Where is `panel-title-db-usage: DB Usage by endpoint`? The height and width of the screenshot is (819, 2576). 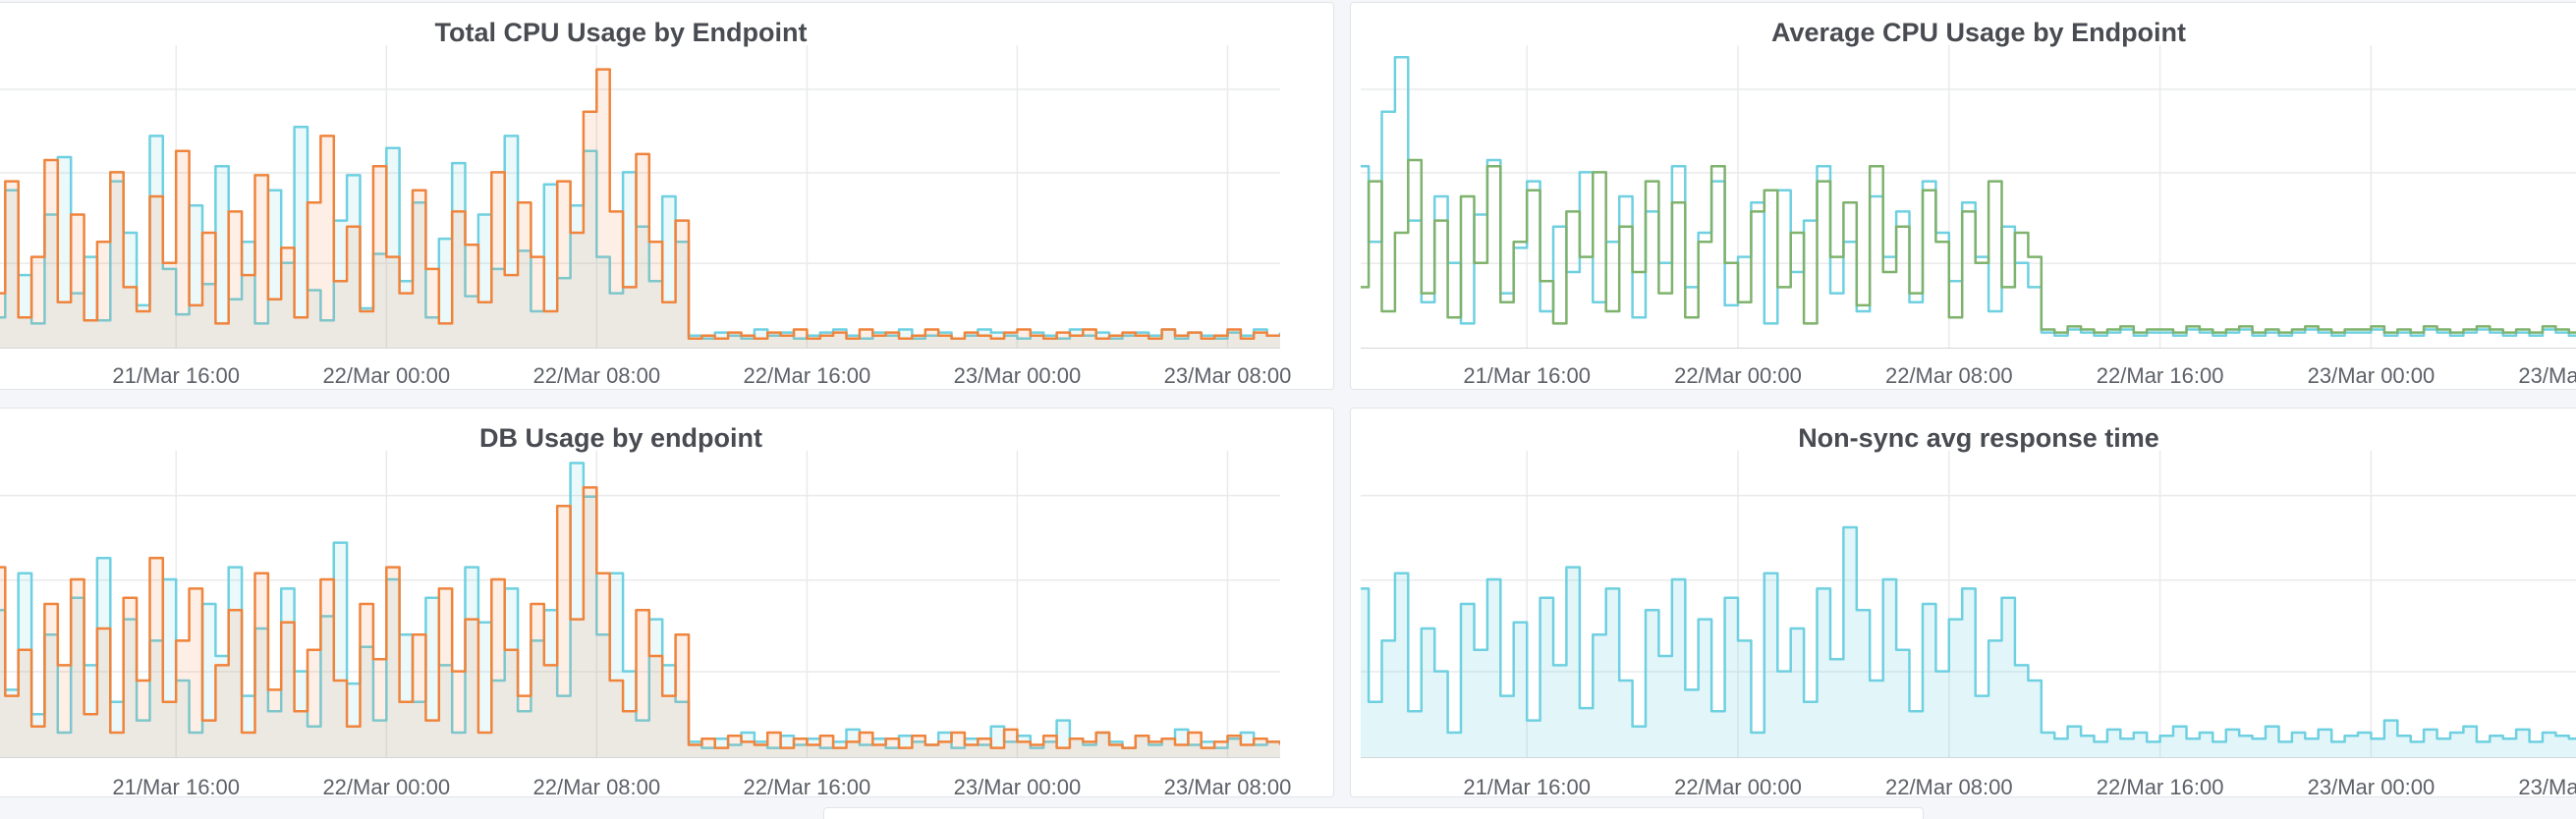 panel-title-db-usage: DB Usage by endpoint is located at coordinates (620, 438).